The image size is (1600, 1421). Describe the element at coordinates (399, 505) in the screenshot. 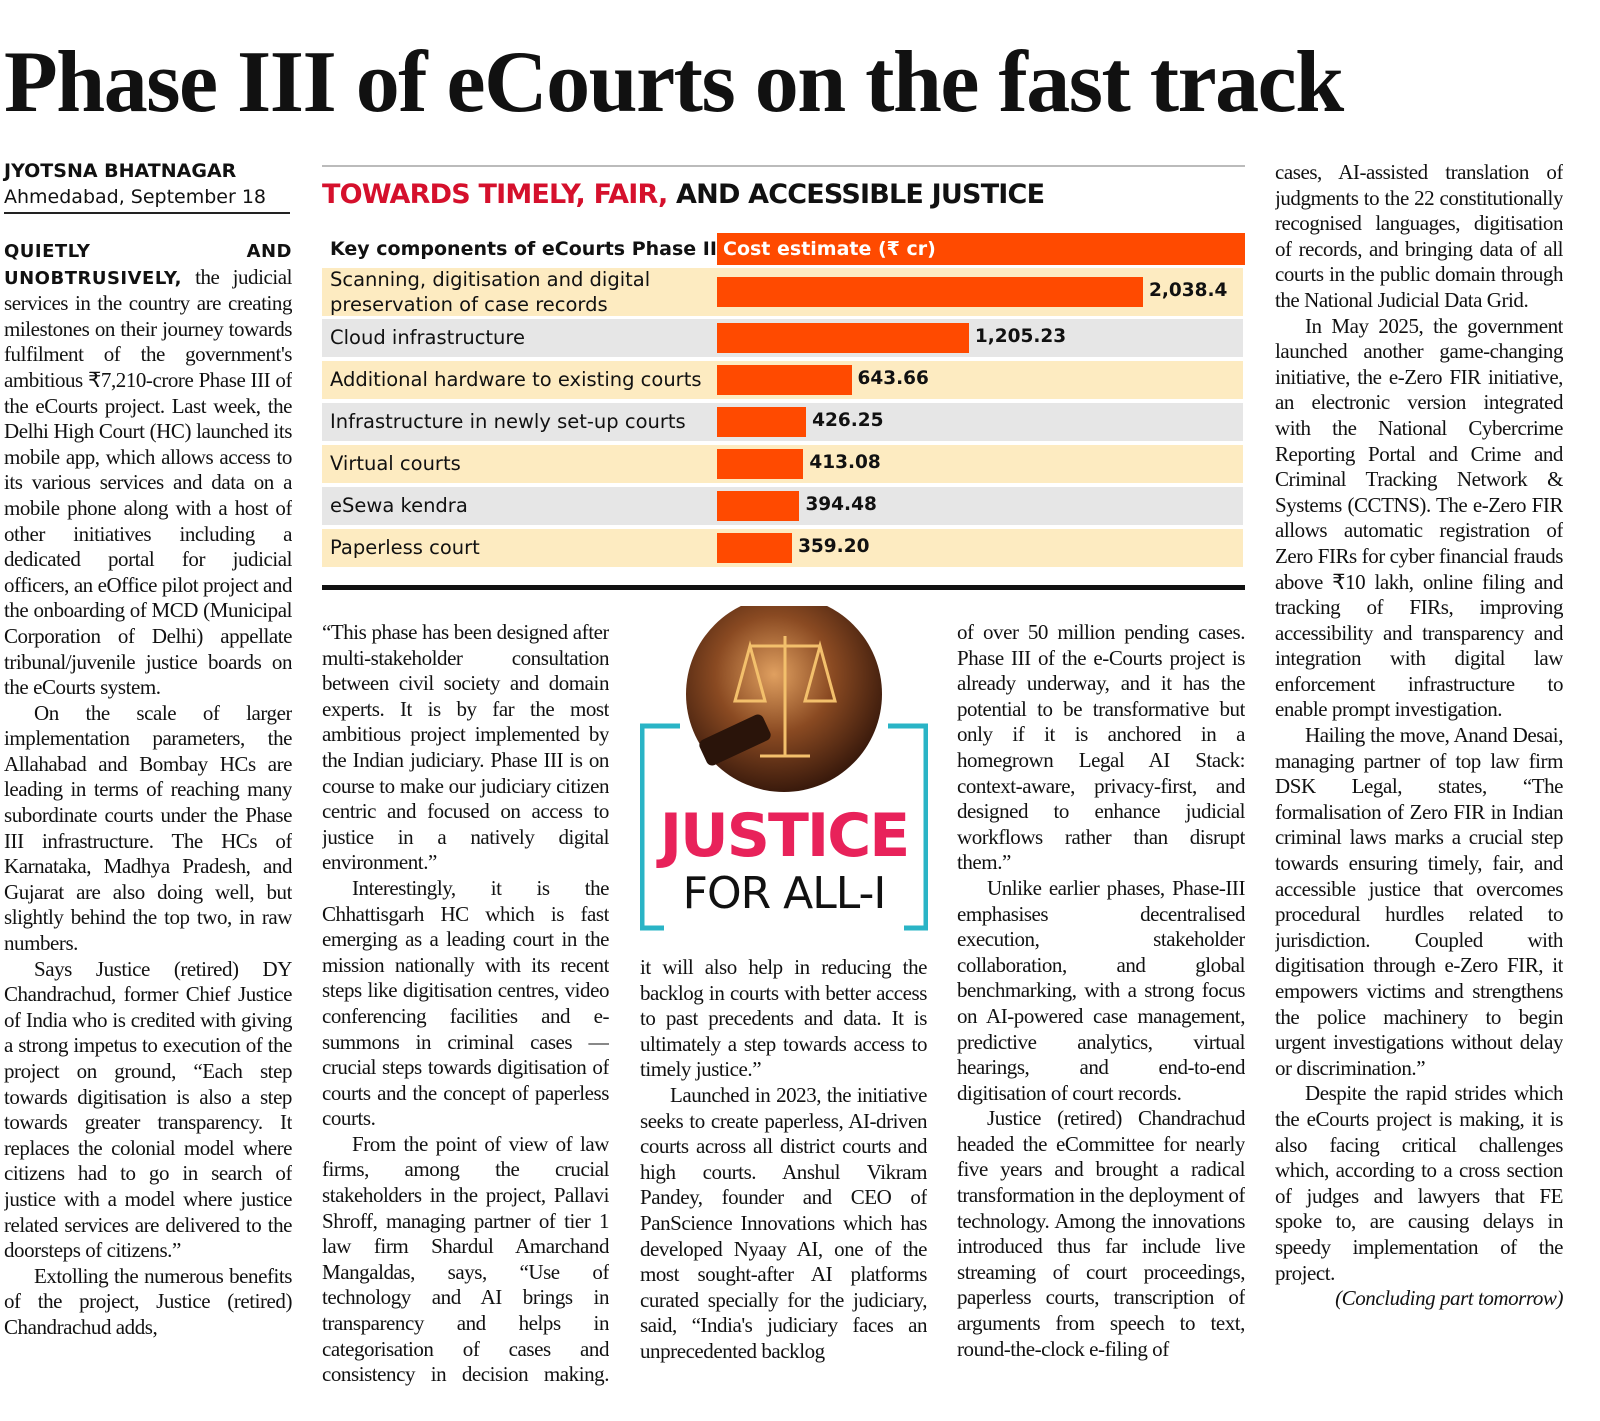

I see `category-label: eSewa kendra` at that location.